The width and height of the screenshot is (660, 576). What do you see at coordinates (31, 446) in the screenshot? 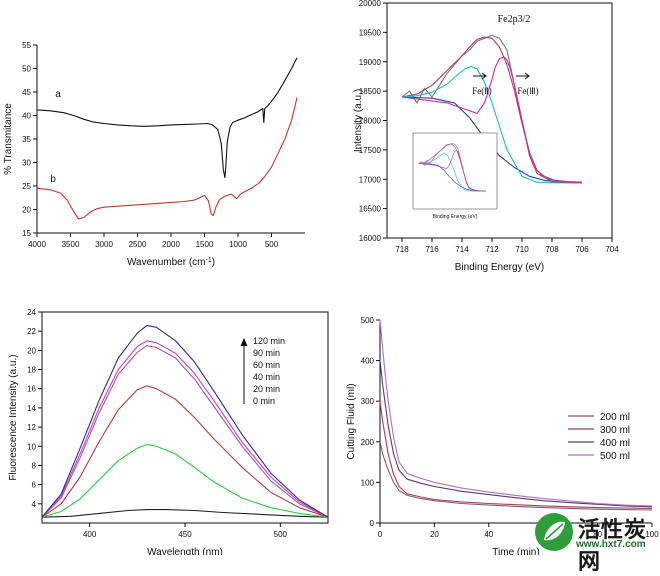
I see `y-tick-label: 10` at bounding box center [31, 446].